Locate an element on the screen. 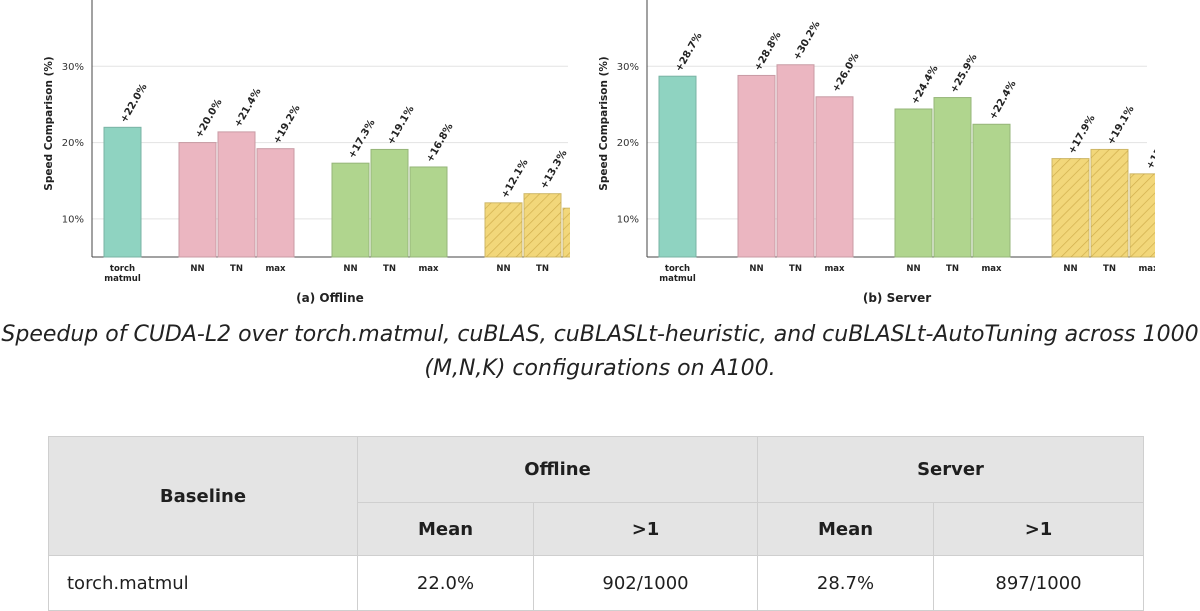 This screenshot has height=611, width=1200. header-offline: Offline is located at coordinates (557, 469).